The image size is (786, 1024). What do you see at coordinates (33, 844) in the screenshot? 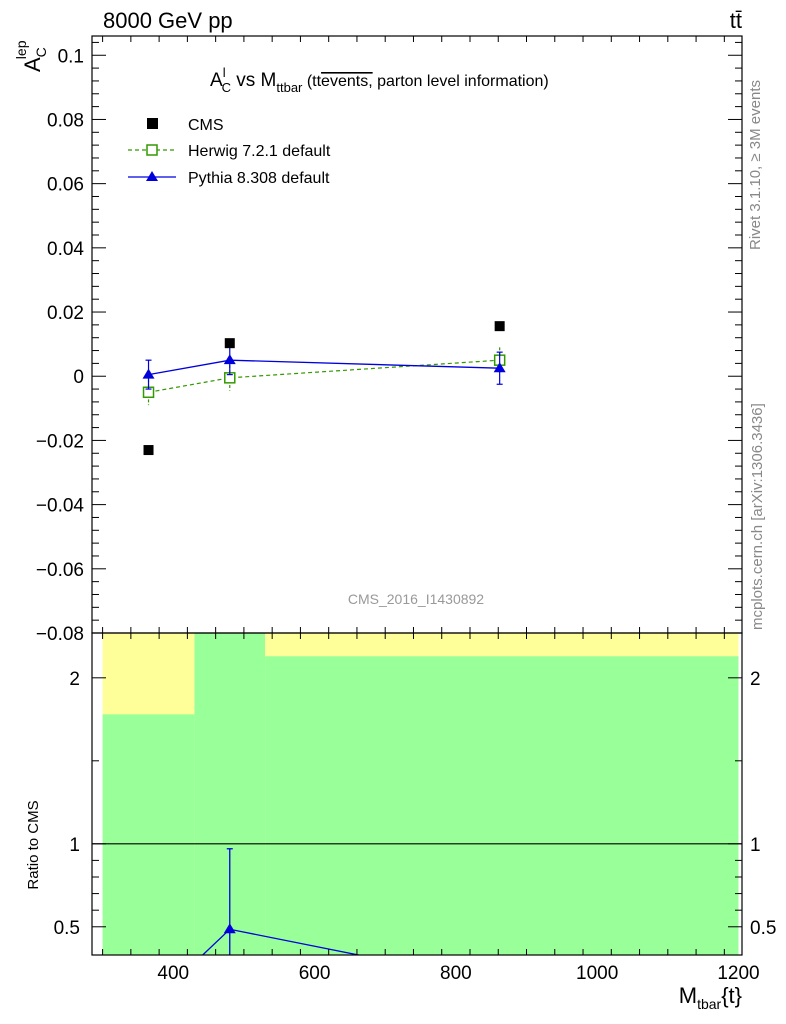
I see `y-axis-label-ratio: Ratio to CMS` at bounding box center [33, 844].